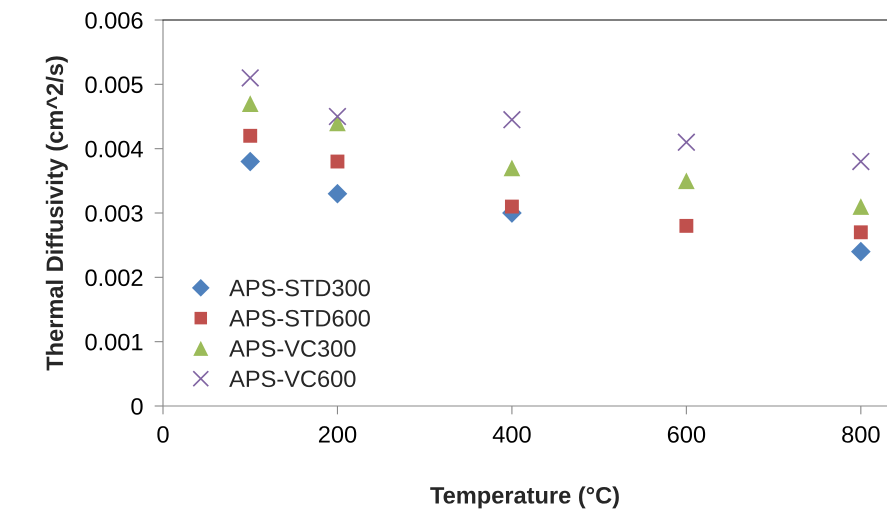 The width and height of the screenshot is (887, 531). I want to click on x-tick-label: 600, so click(687, 434).